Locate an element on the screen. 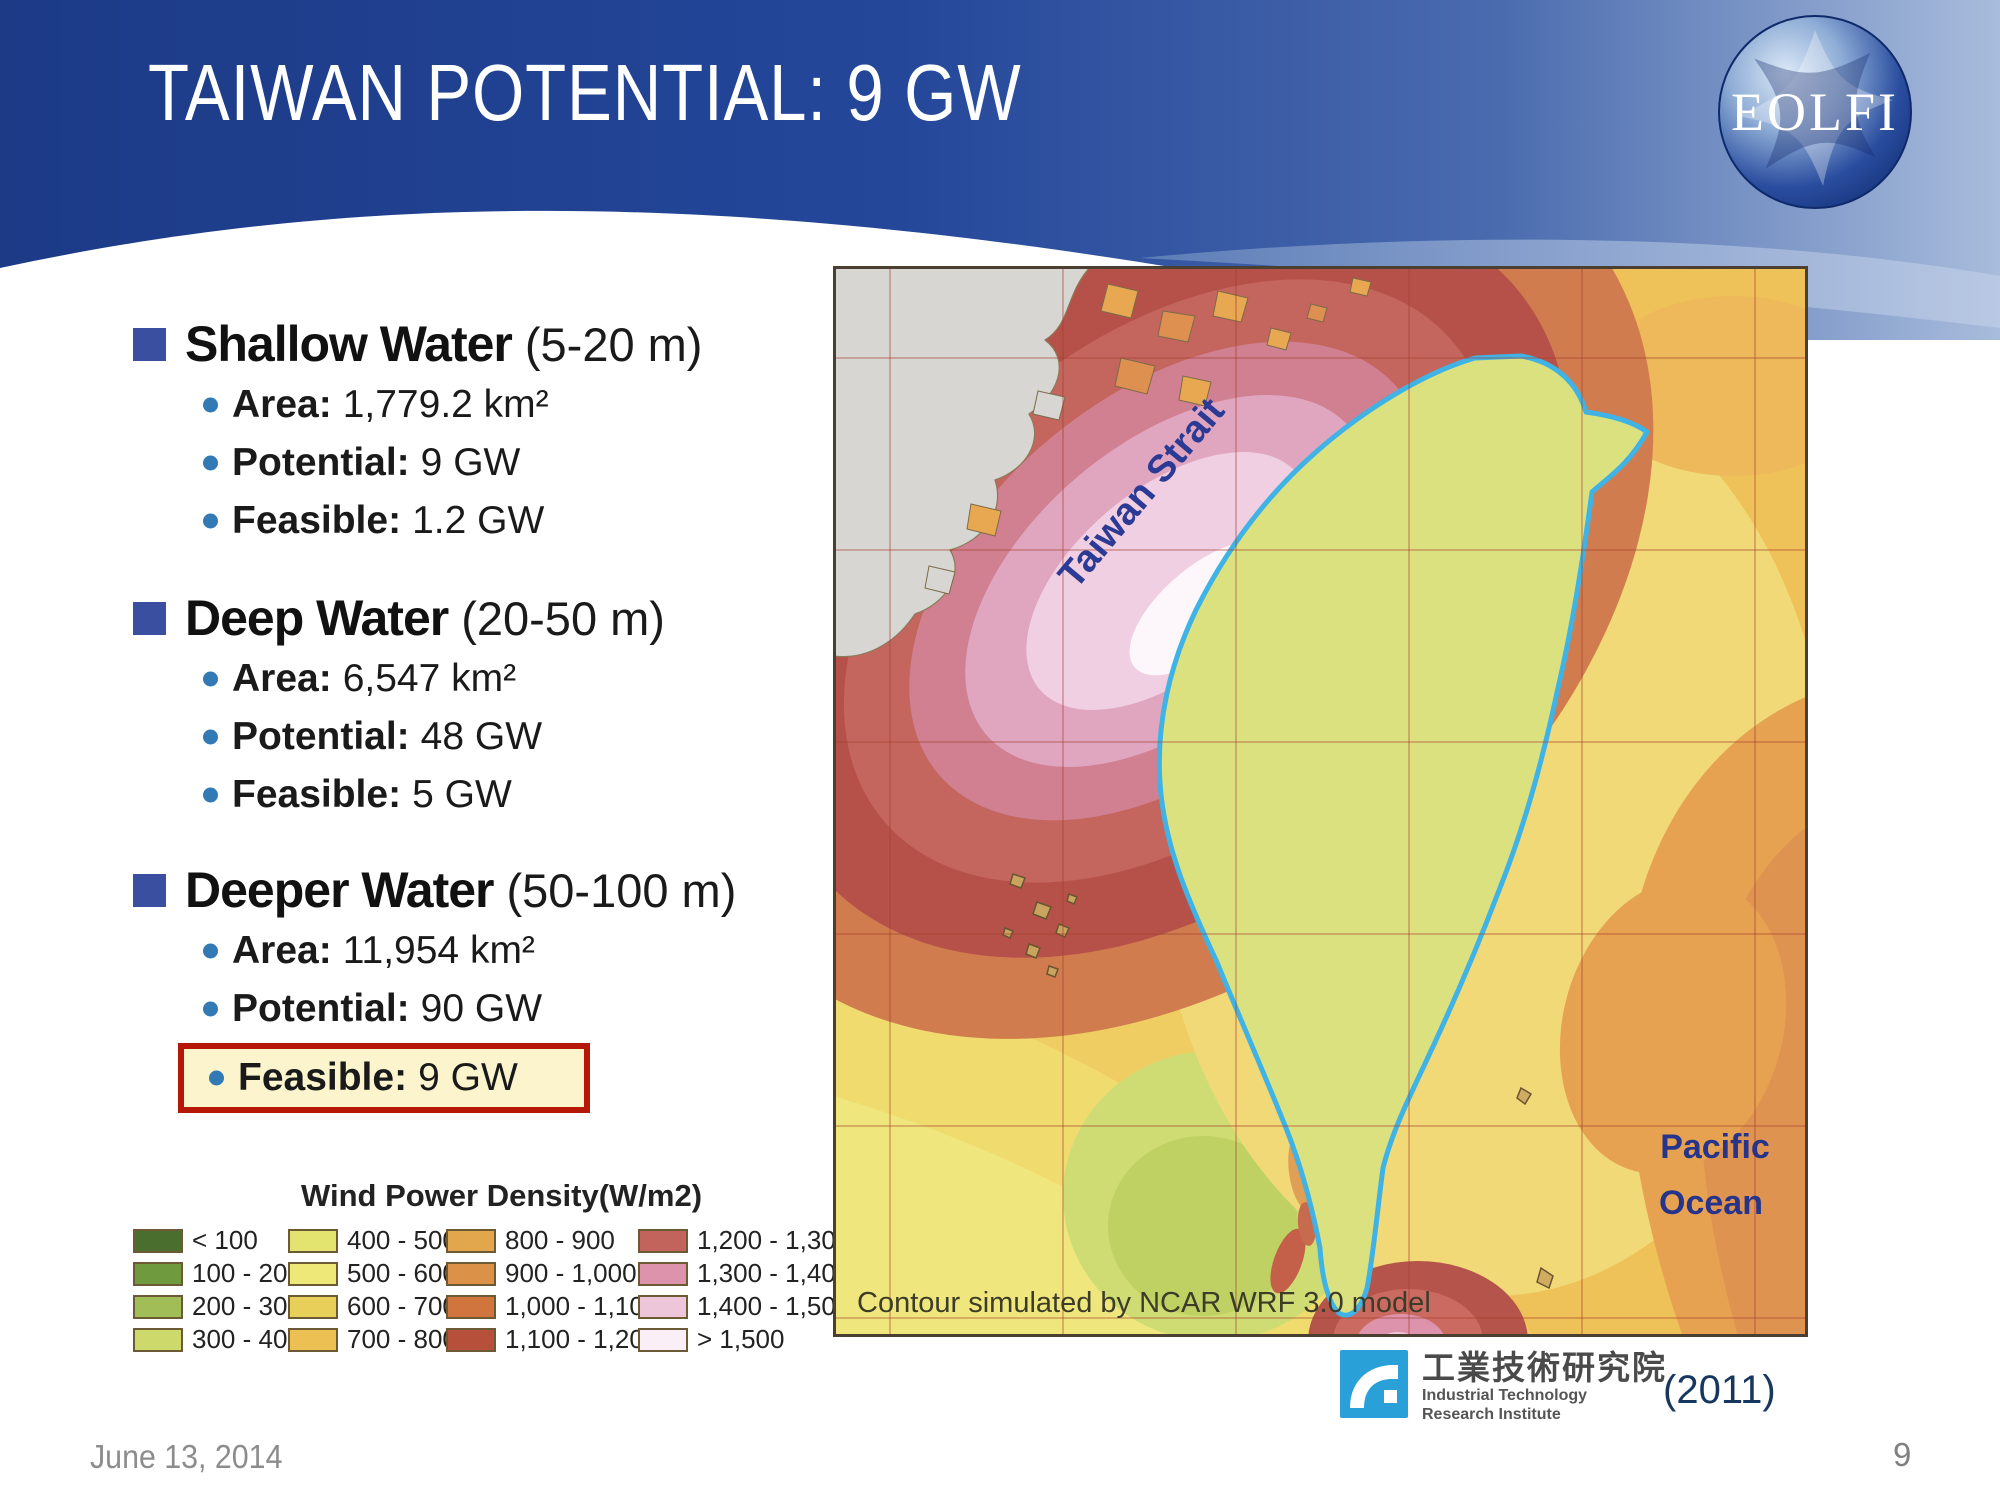 The height and width of the screenshot is (1500, 2000). legend-range-label: > 1,500 is located at coordinates (741, 1339).